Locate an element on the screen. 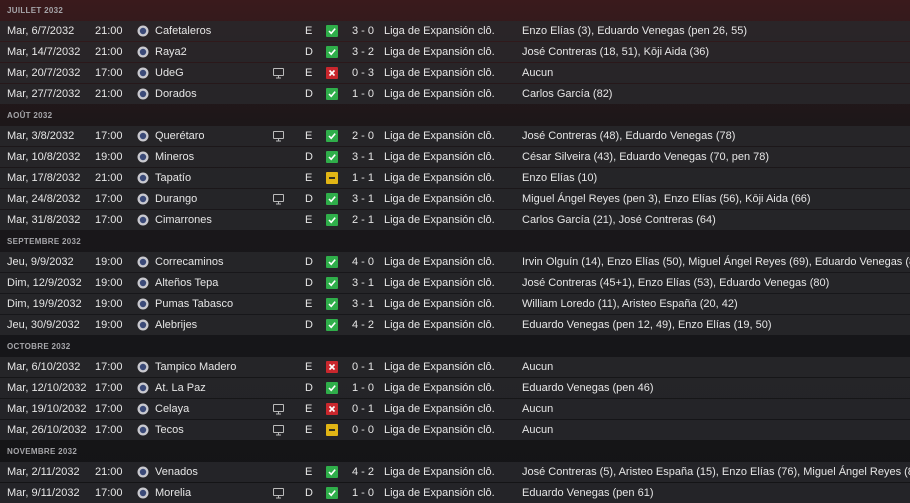 This screenshot has width=910, height=503. opponent: Cimarrones is located at coordinates (183, 220).